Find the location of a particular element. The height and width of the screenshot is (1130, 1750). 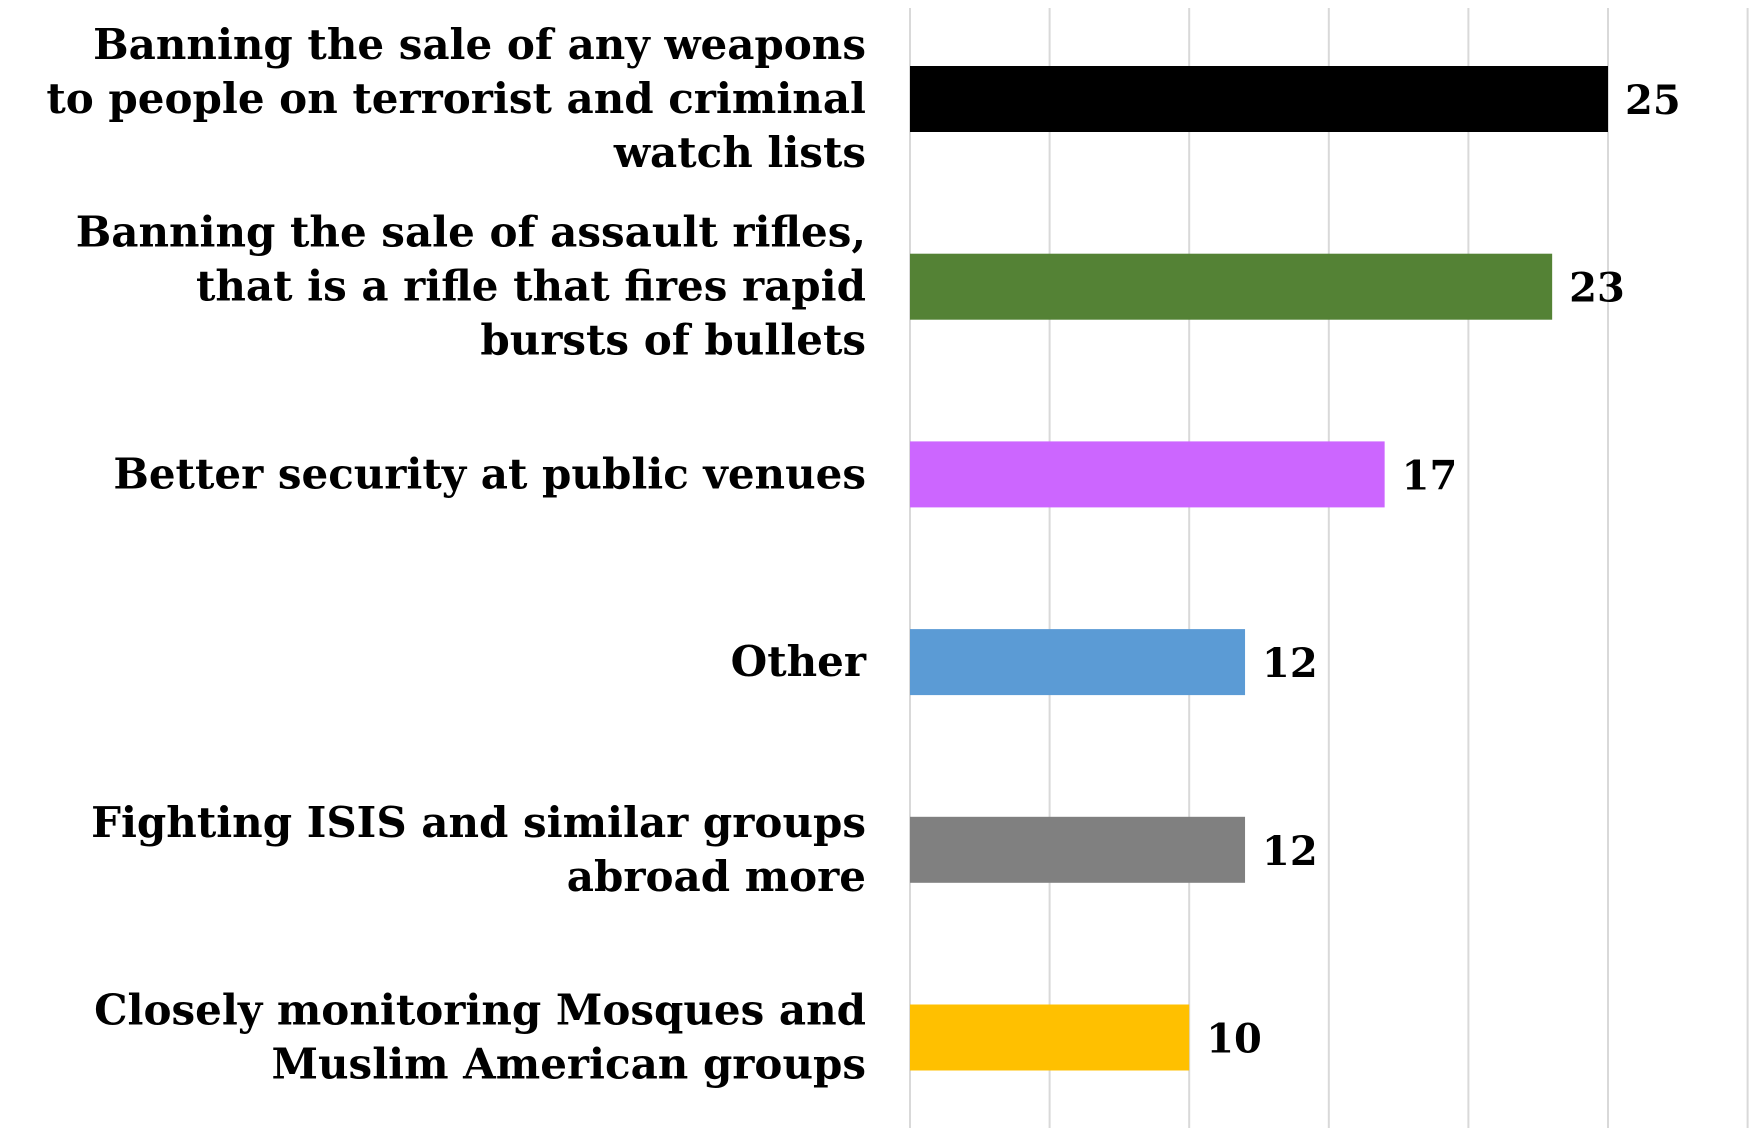

category-label-line: bursts of bullets is located at coordinates (673, 340).